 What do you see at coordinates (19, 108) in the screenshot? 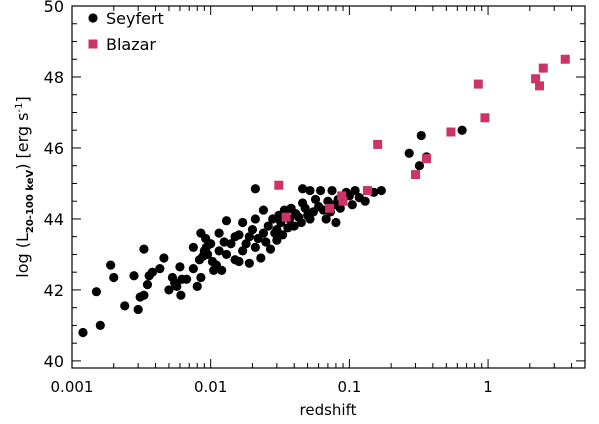
I see `y-axis-label-superscript: -1` at bounding box center [19, 108].